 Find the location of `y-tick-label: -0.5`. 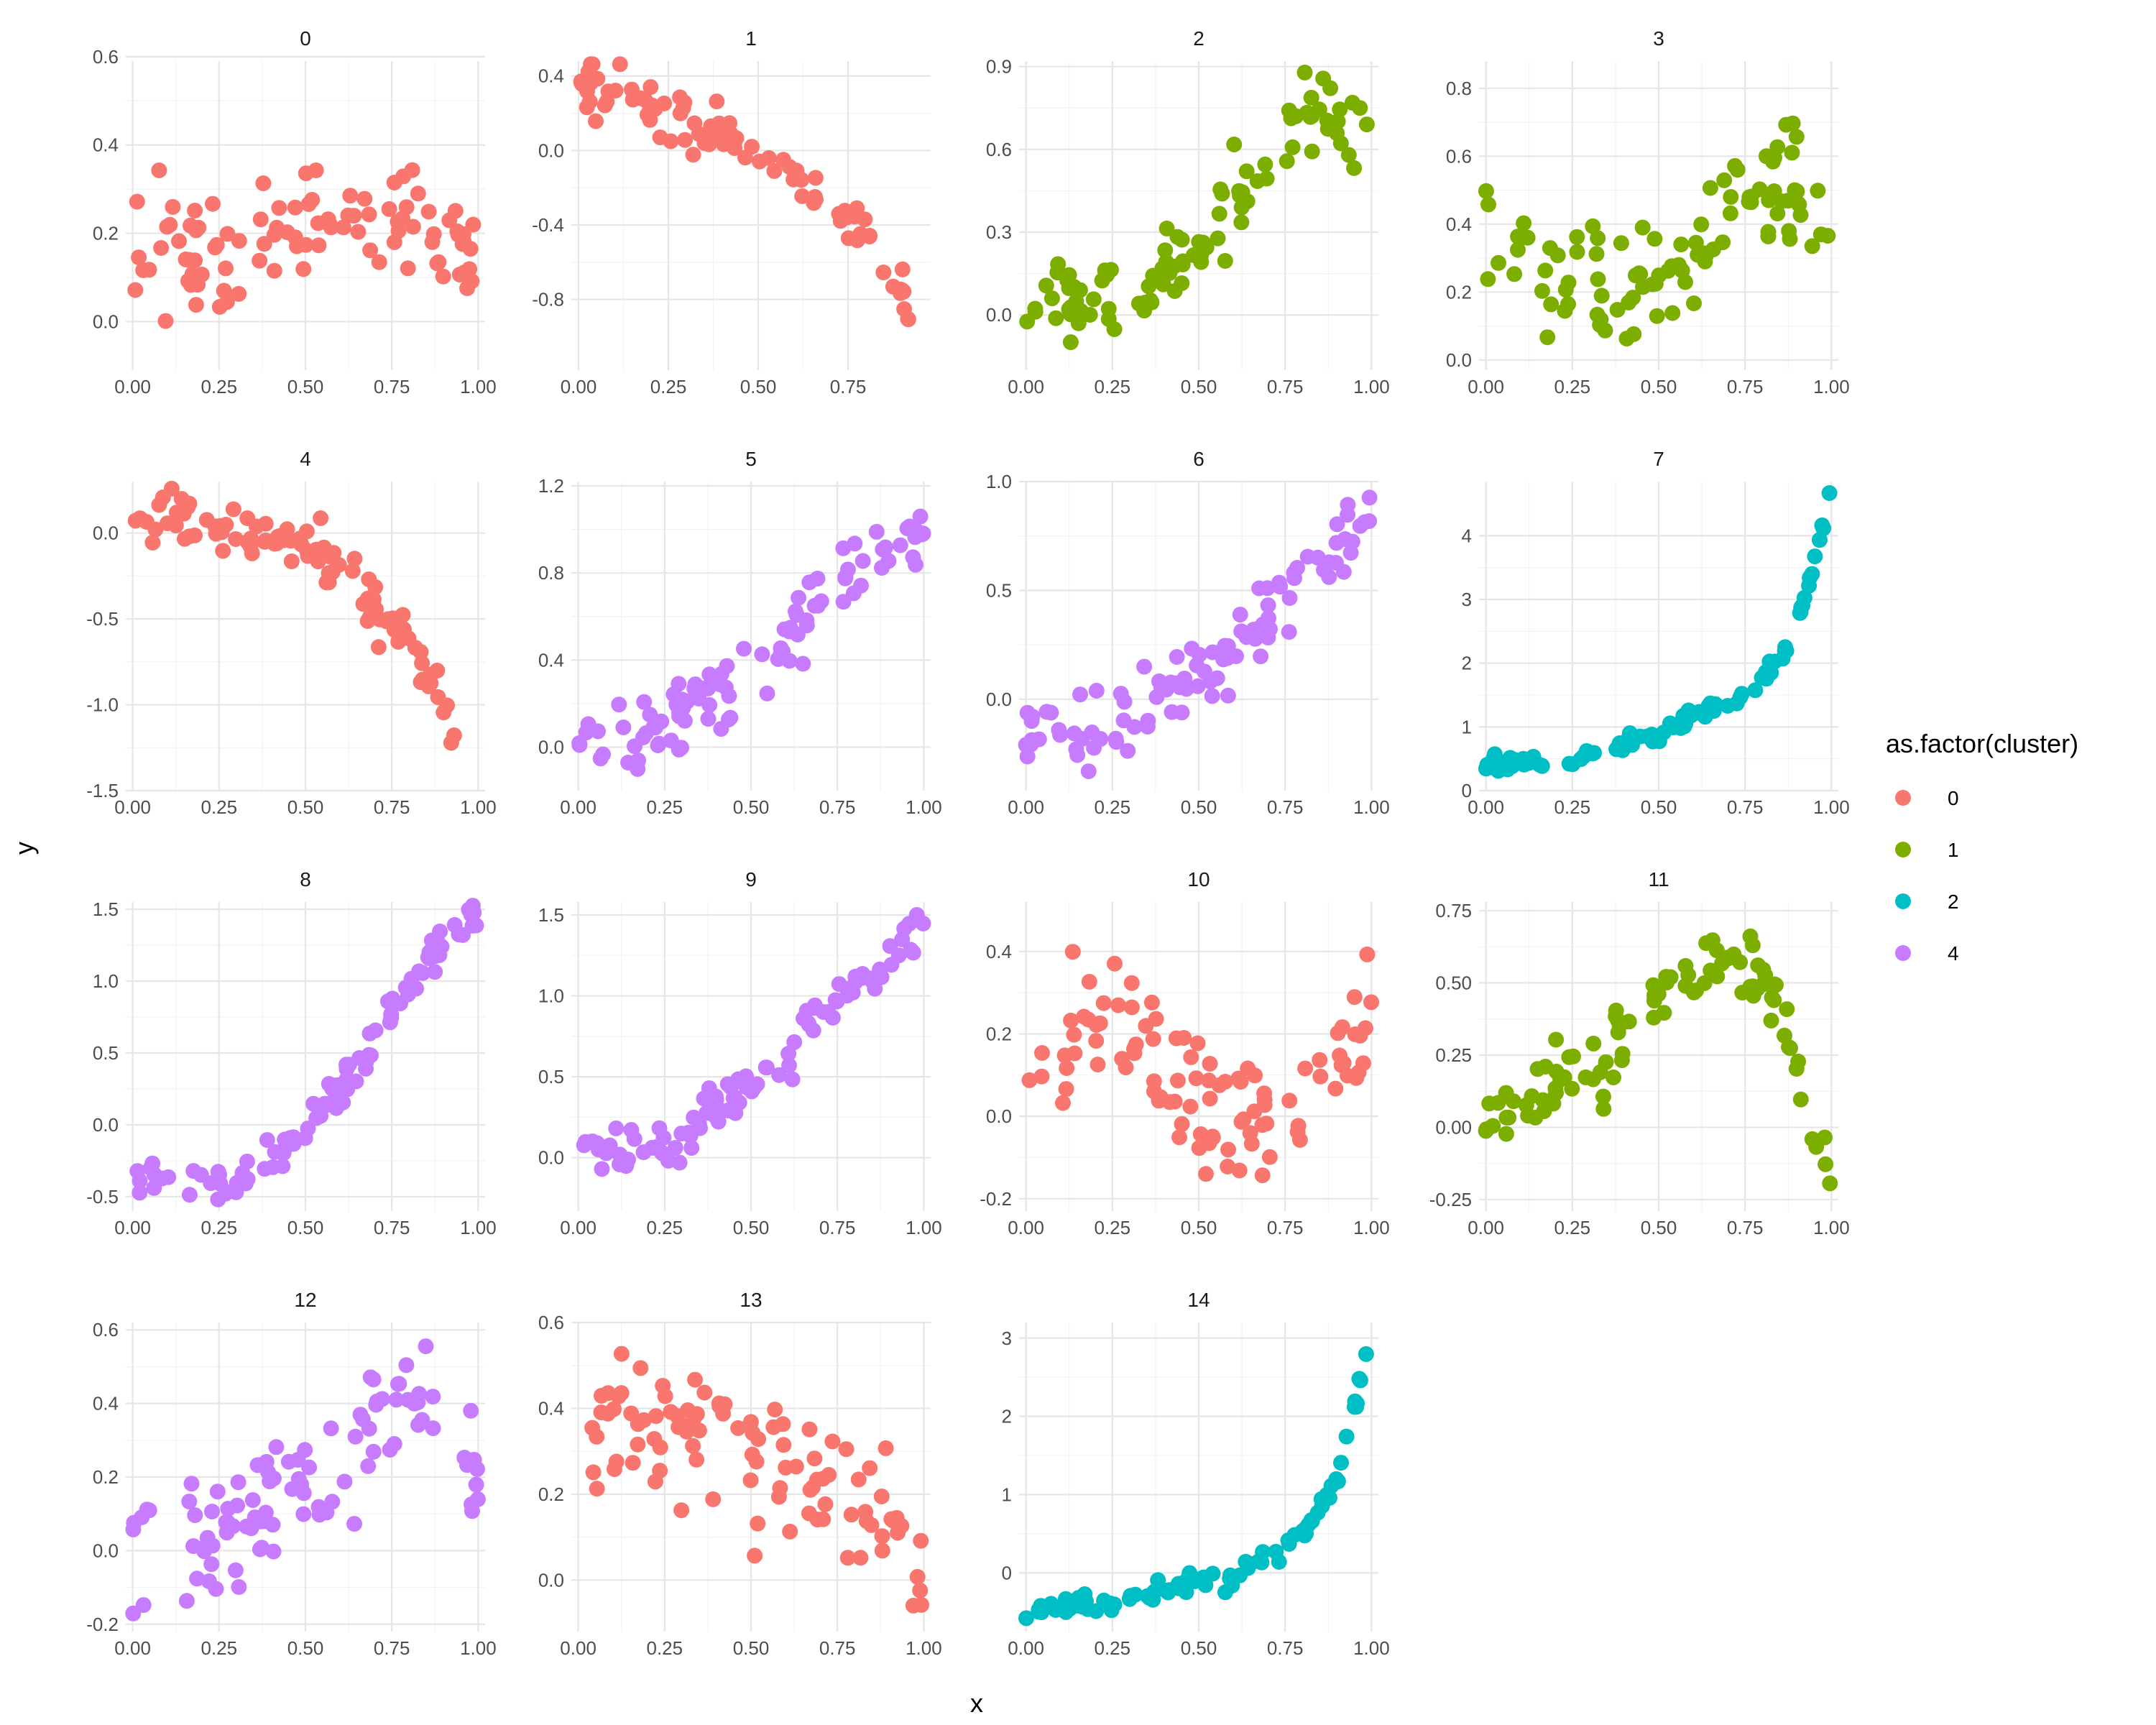

y-tick-label: -0.5 is located at coordinates (103, 1197).